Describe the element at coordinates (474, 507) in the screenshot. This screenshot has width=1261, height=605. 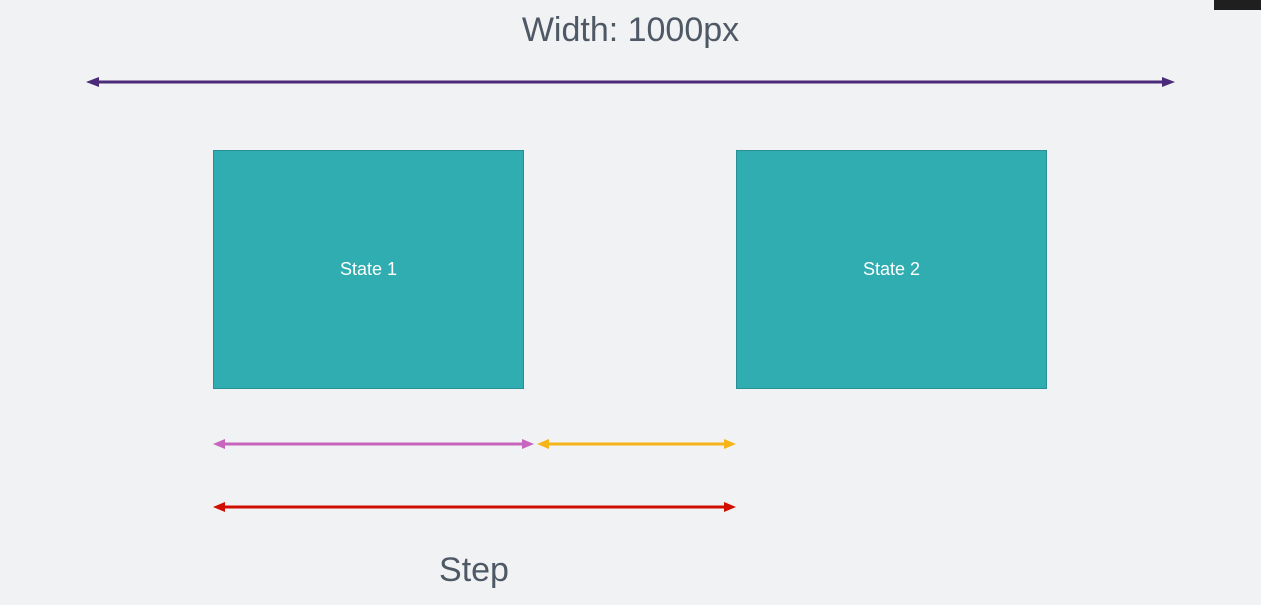
I see `step-arrow` at that location.